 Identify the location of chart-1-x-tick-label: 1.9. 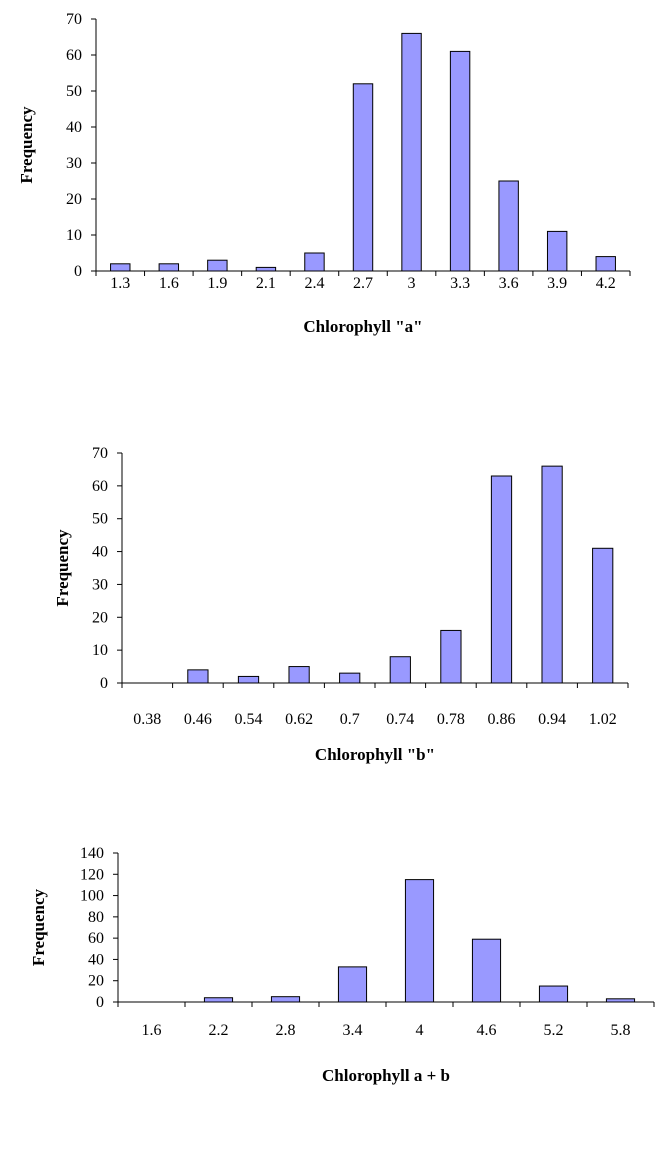
(217, 283).